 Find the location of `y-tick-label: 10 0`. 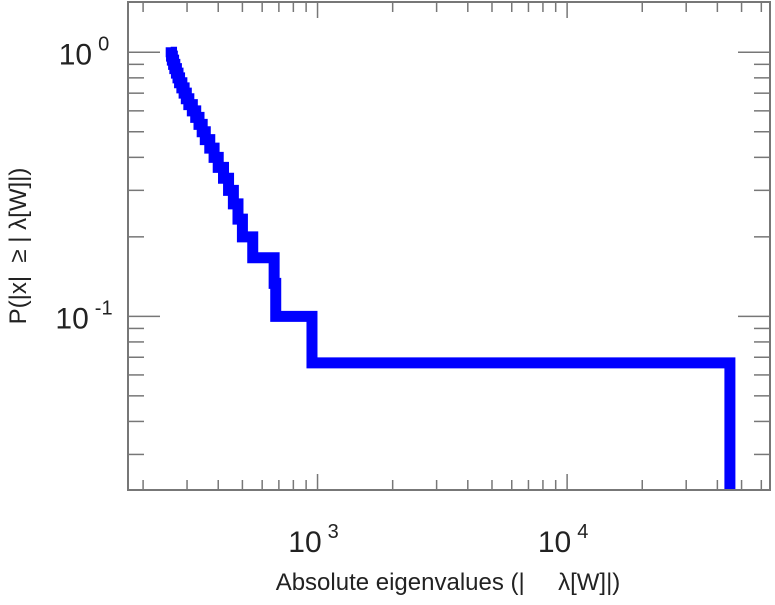

y-tick-label: 10 0 is located at coordinates (84, 52).